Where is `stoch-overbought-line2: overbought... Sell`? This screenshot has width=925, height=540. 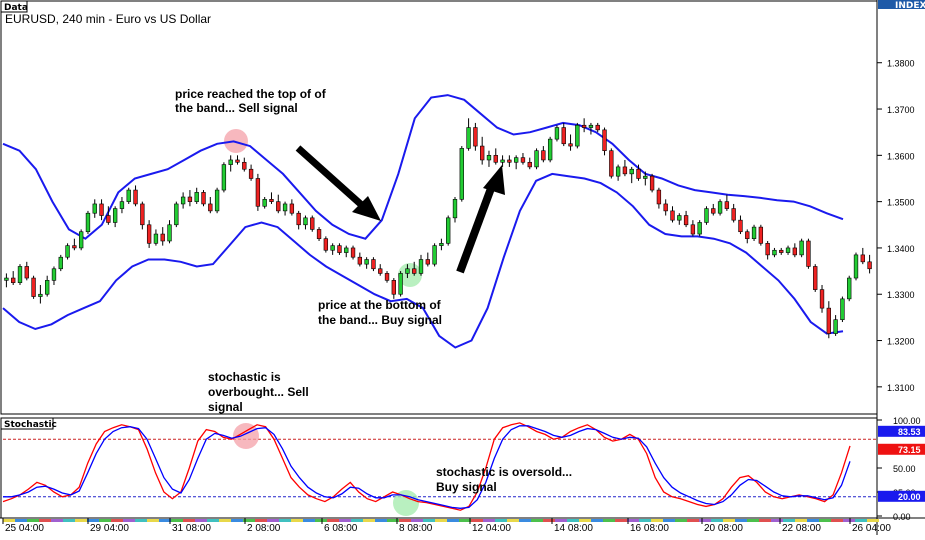 stoch-overbought-line2: overbought... Sell is located at coordinates (258, 392).